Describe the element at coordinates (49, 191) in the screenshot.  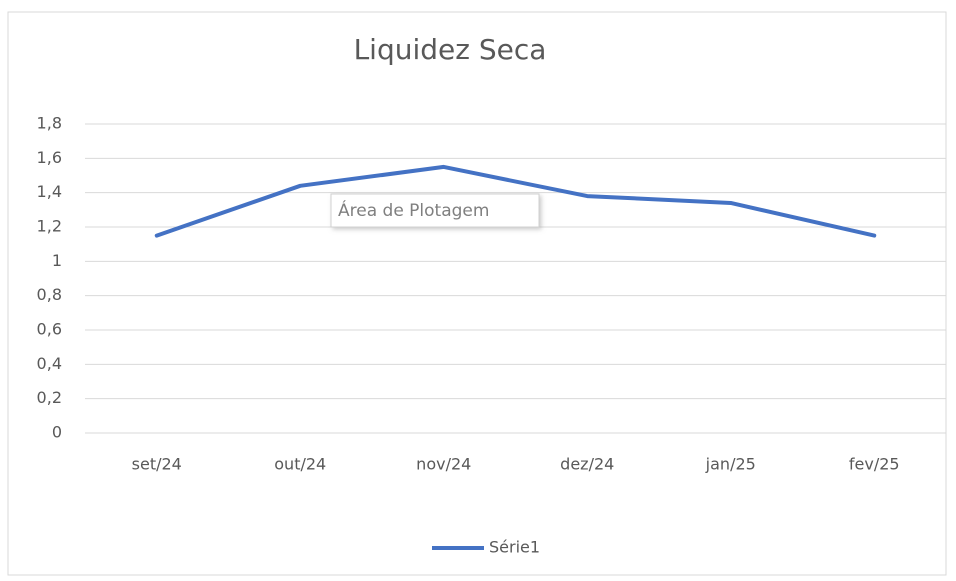
I see `y-tick-label: 1,4` at that location.